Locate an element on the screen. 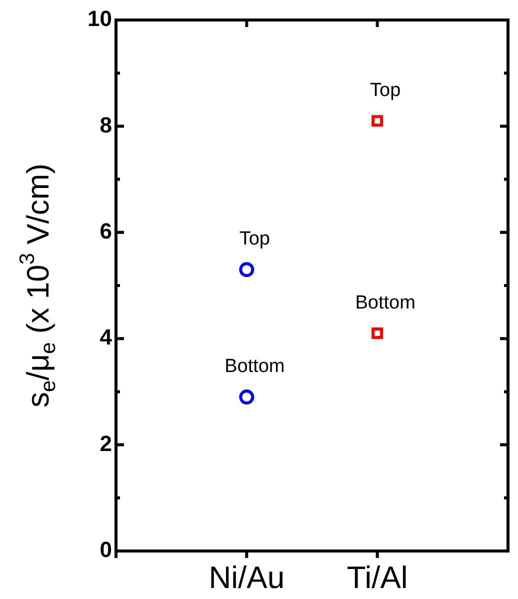  y-tick-label: 0 is located at coordinates (106, 549).